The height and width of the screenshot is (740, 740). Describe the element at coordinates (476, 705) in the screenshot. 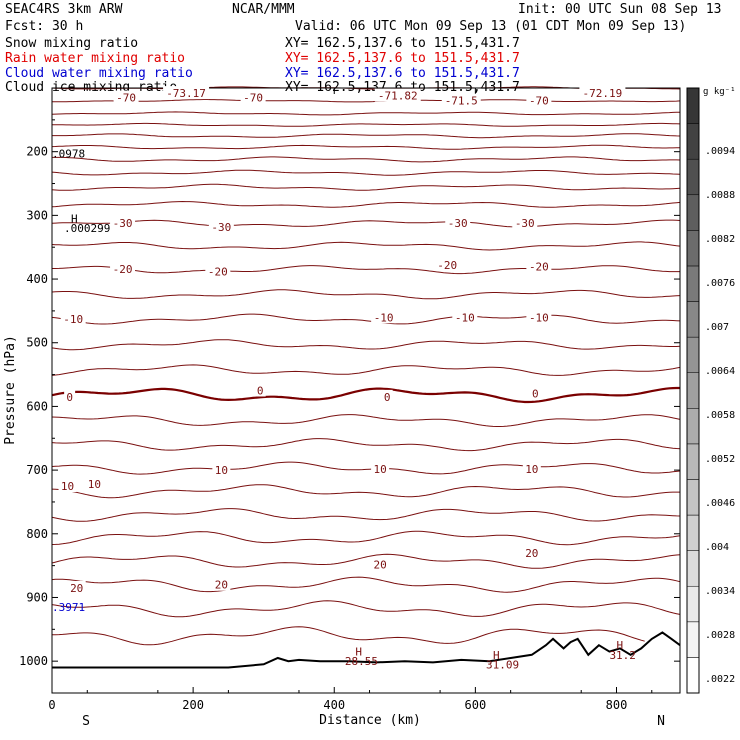

I see `x-tick-label: 600` at that location.